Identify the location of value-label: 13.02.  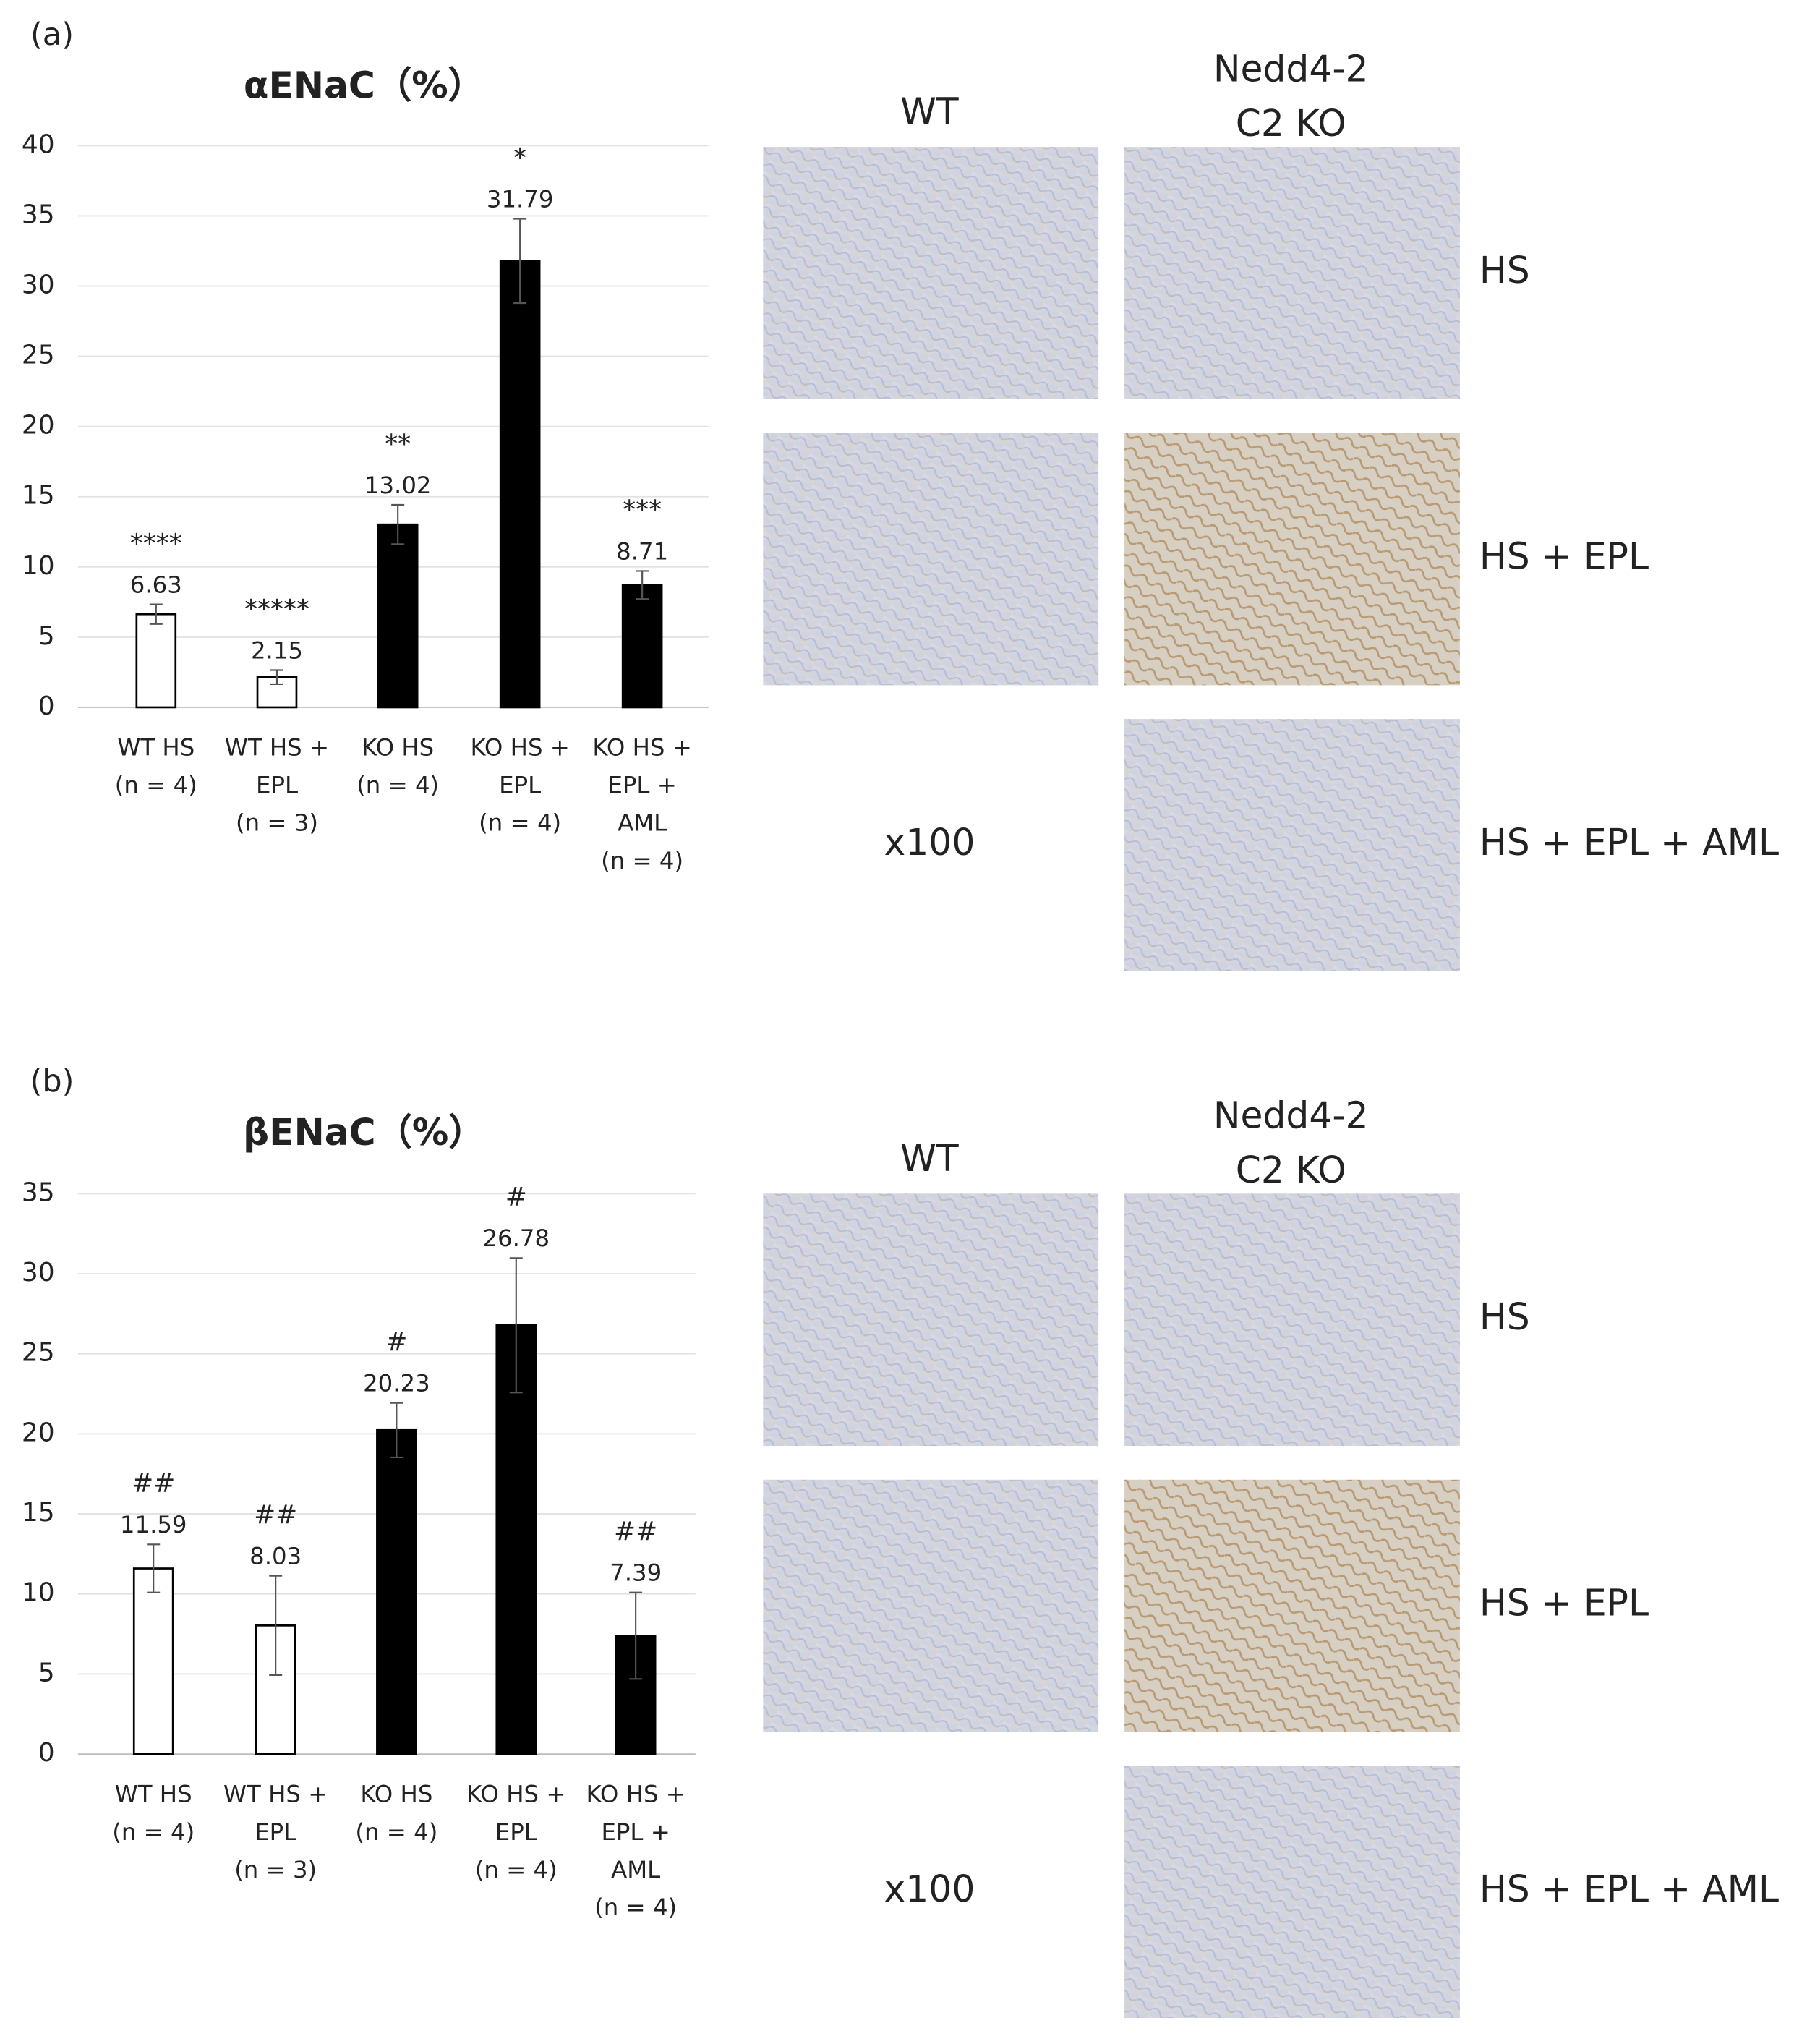
(398, 485).